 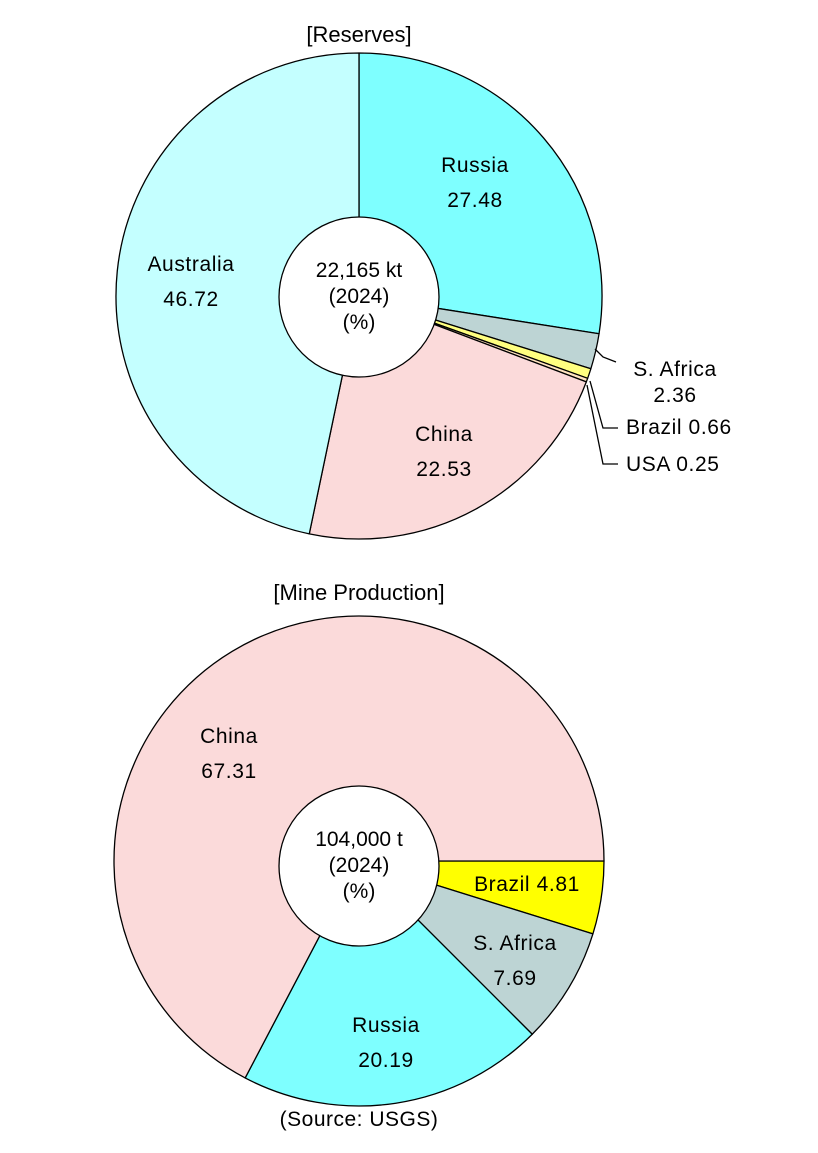 What do you see at coordinates (675, 369) in the screenshot?
I see `reserves-label-s-africa: S. Africa` at bounding box center [675, 369].